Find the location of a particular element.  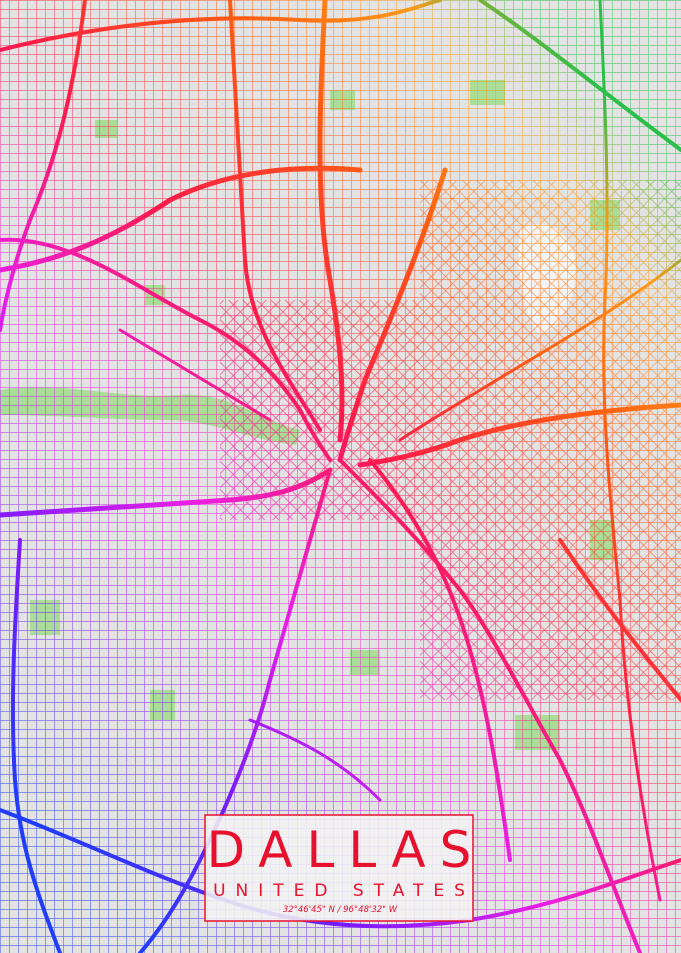

country-name: UNITED STATES is located at coordinates (344, 891).